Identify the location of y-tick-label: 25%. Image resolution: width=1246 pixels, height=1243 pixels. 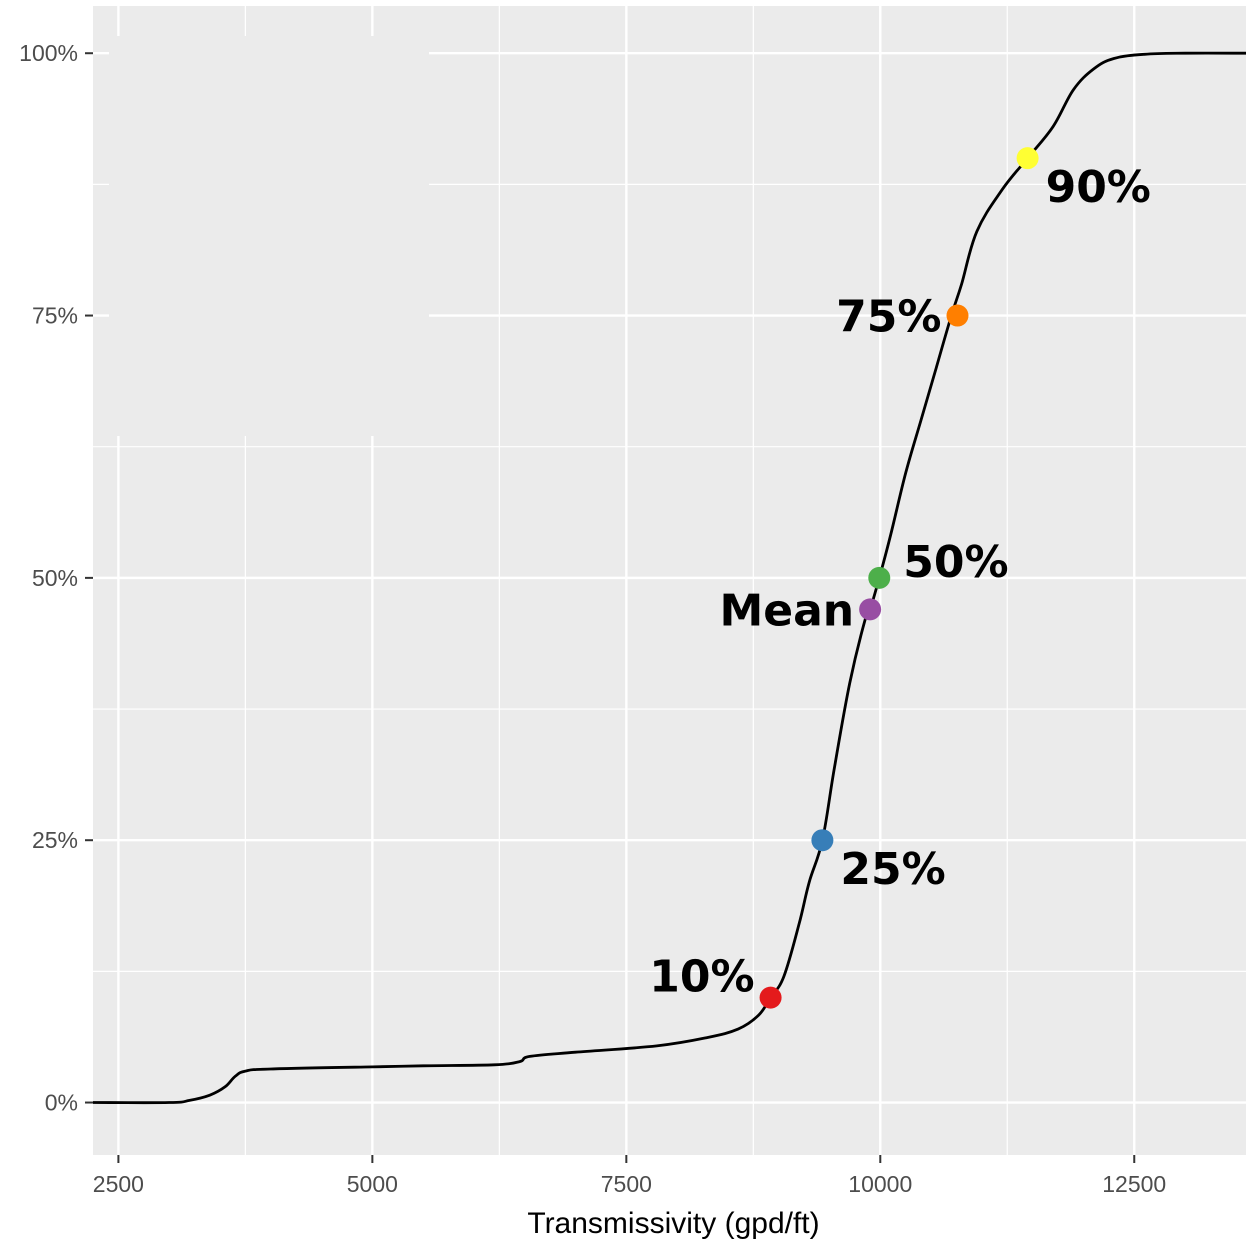
(55, 840).